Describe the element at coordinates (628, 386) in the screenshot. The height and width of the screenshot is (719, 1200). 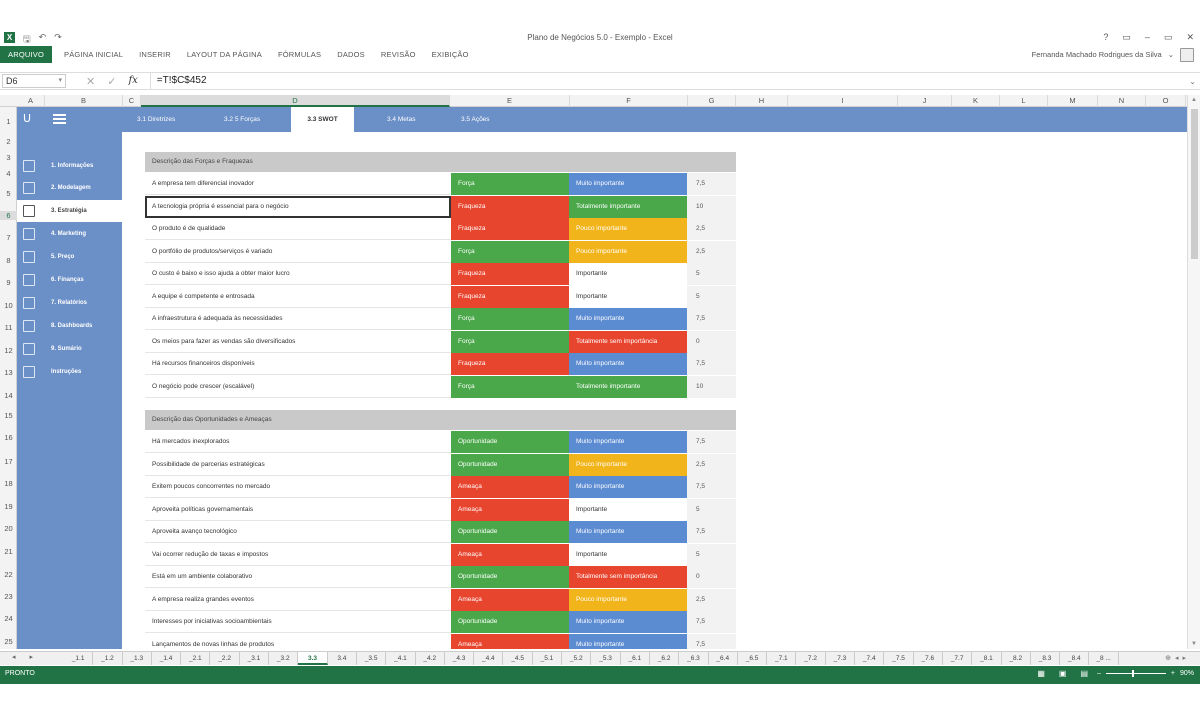
I see `importance-cell: Totalmente importante` at that location.